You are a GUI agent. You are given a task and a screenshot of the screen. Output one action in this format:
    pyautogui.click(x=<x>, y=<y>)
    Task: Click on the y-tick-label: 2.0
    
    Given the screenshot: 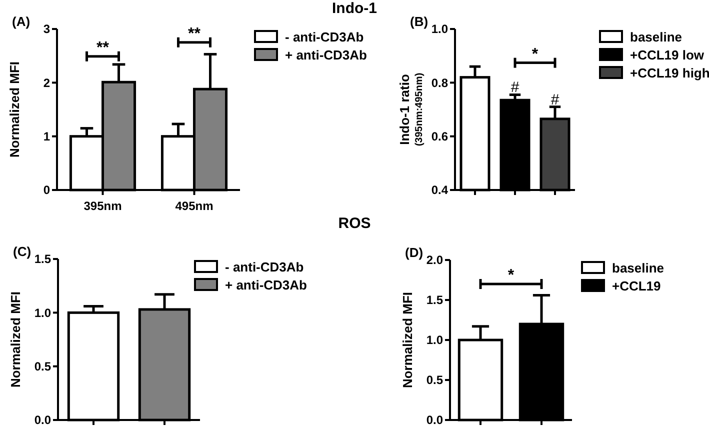 What is the action you would take?
    pyautogui.click(x=435, y=260)
    